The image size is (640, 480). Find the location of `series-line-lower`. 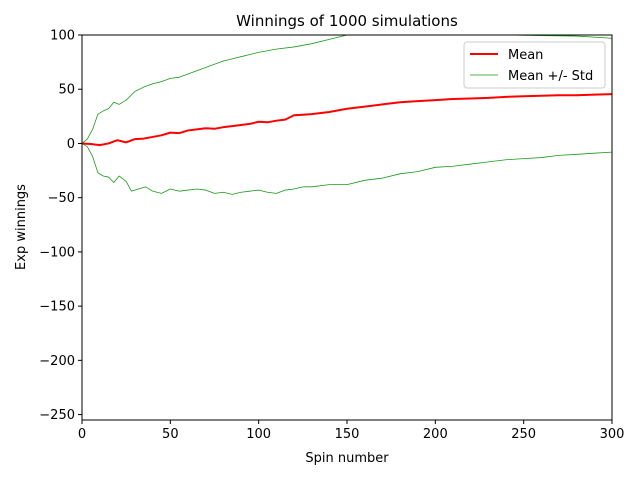

series-line-lower is located at coordinates (347, 169).